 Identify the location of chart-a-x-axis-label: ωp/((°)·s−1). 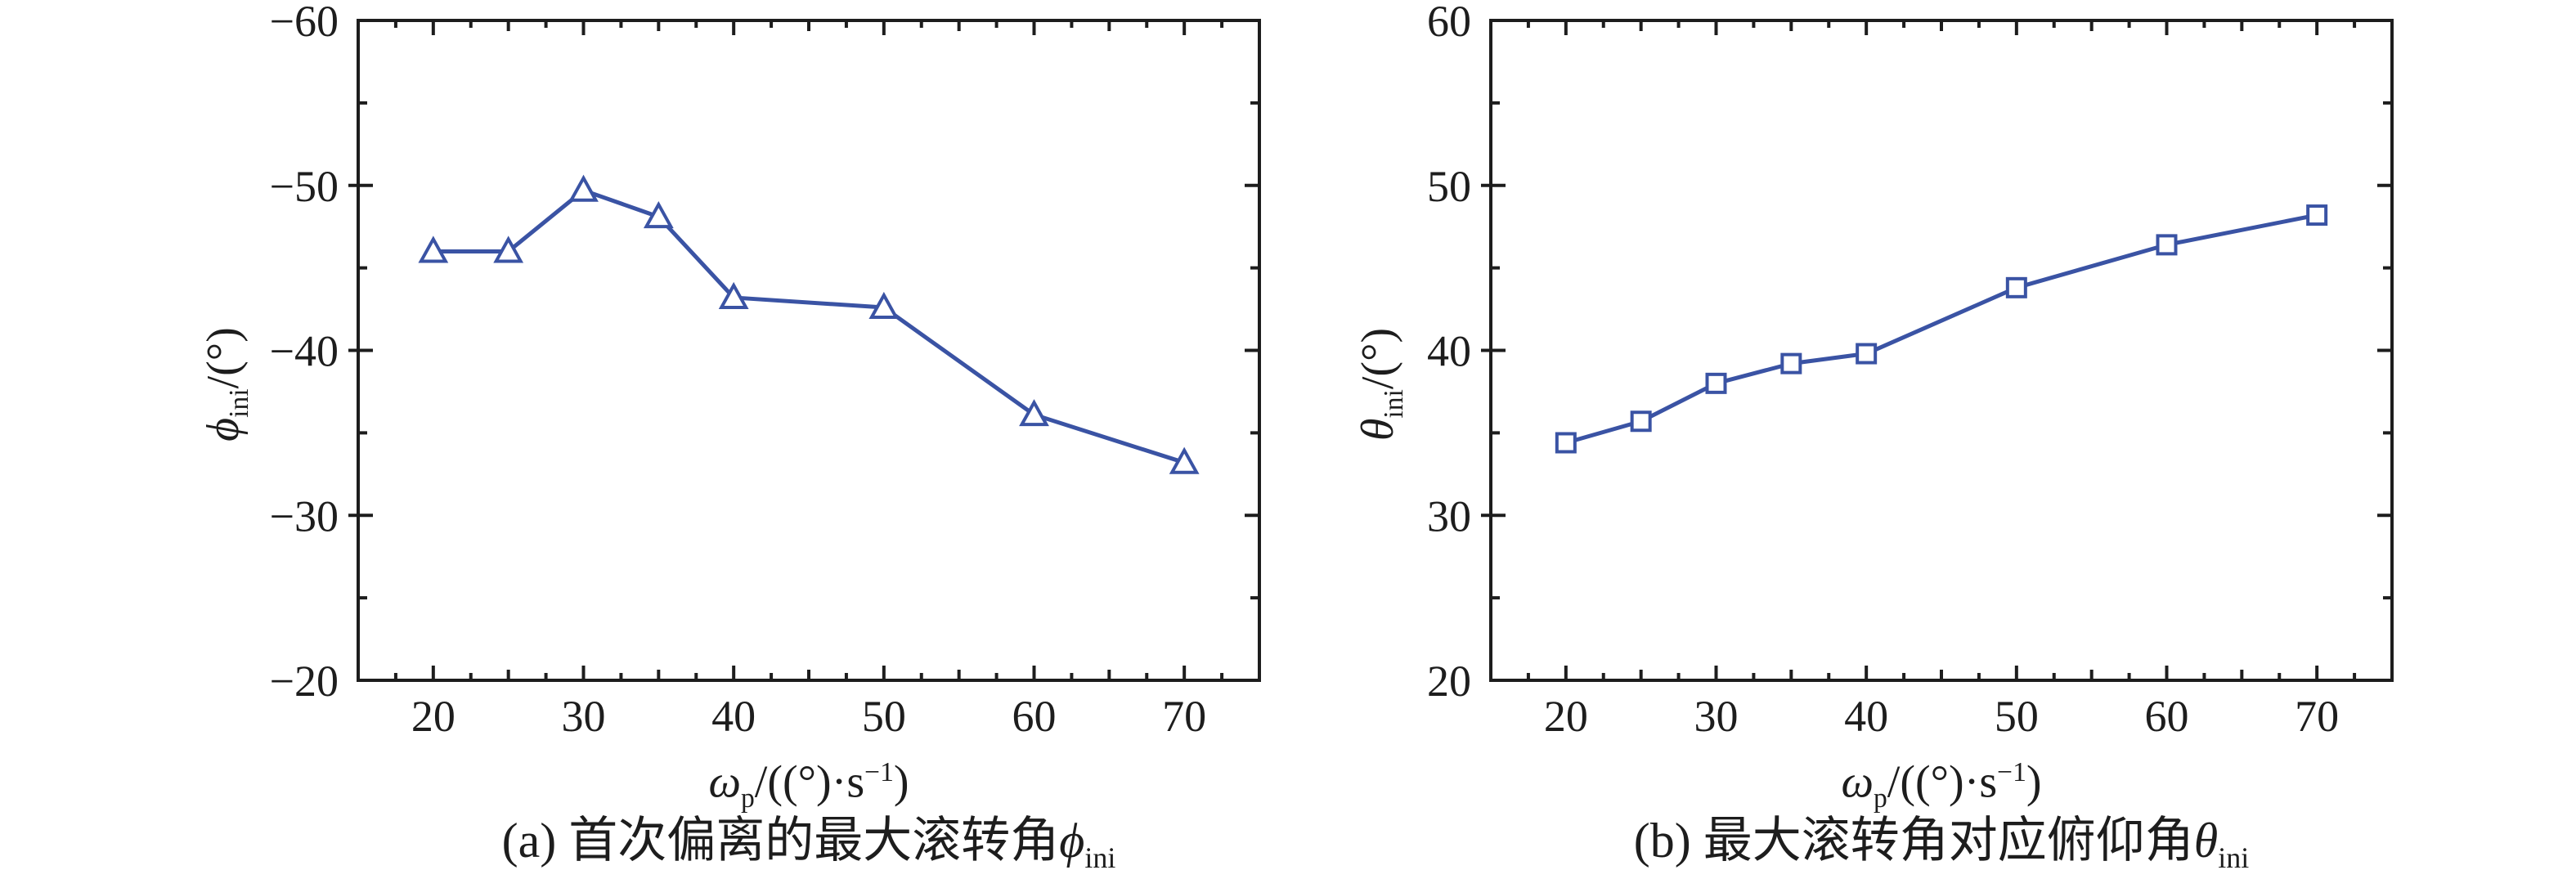
(809, 777).